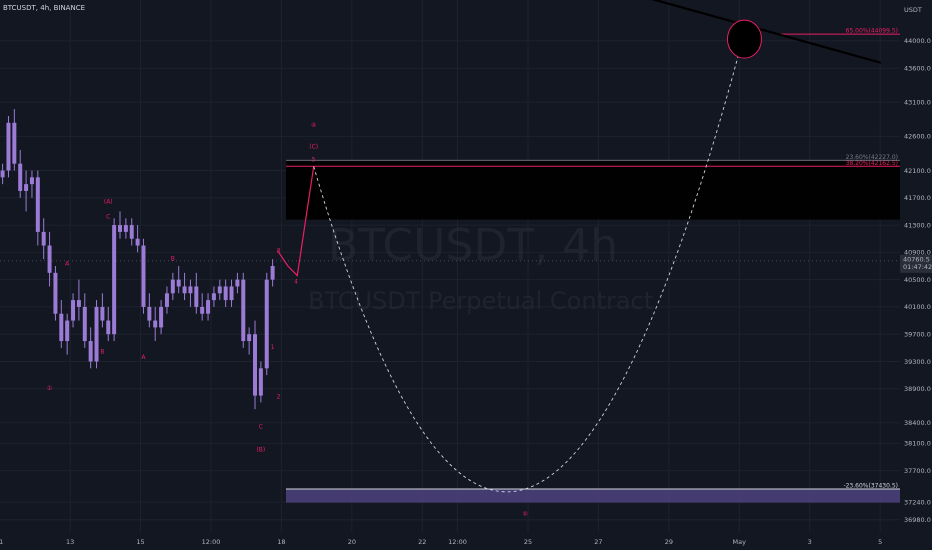 The width and height of the screenshot is (932, 550). Describe the element at coordinates (273, 347) in the screenshot. I see `wave-label: 1` at that location.